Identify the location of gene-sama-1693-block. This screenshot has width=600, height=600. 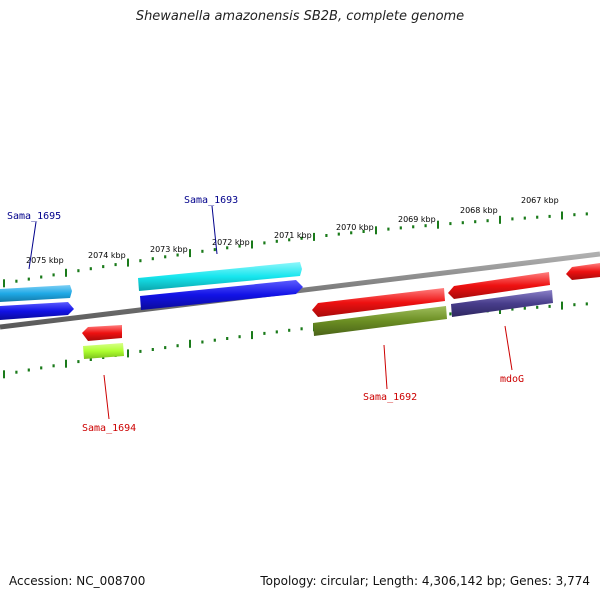
(220, 276).